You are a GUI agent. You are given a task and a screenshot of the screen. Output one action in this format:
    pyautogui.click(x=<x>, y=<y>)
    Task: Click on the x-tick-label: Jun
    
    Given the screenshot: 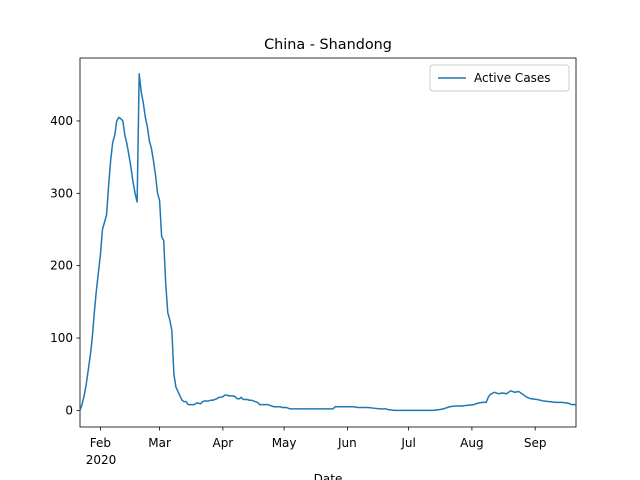 What is the action you would take?
    pyautogui.click(x=347, y=443)
    